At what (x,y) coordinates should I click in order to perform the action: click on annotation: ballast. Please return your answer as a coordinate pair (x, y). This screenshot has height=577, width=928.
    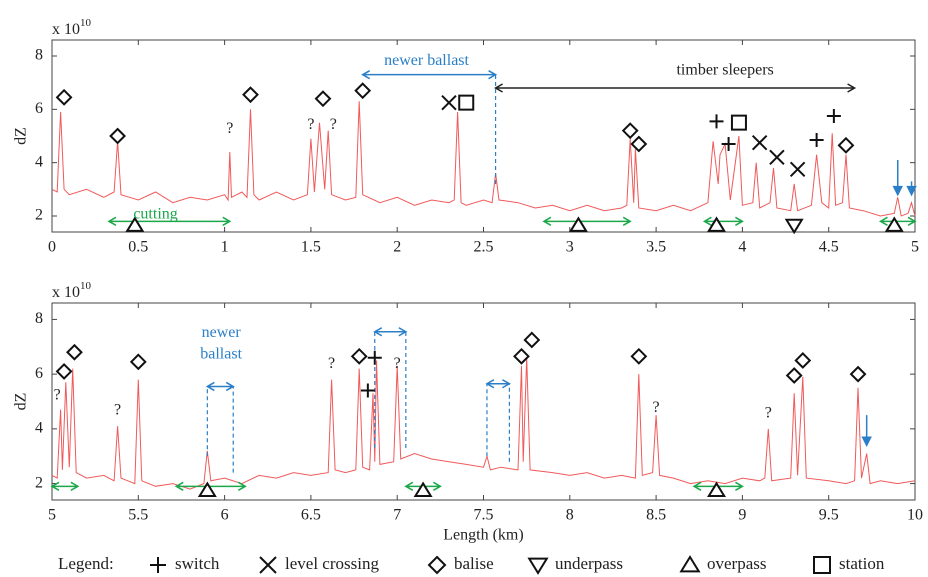
    Looking at the image, I should click on (221, 354).